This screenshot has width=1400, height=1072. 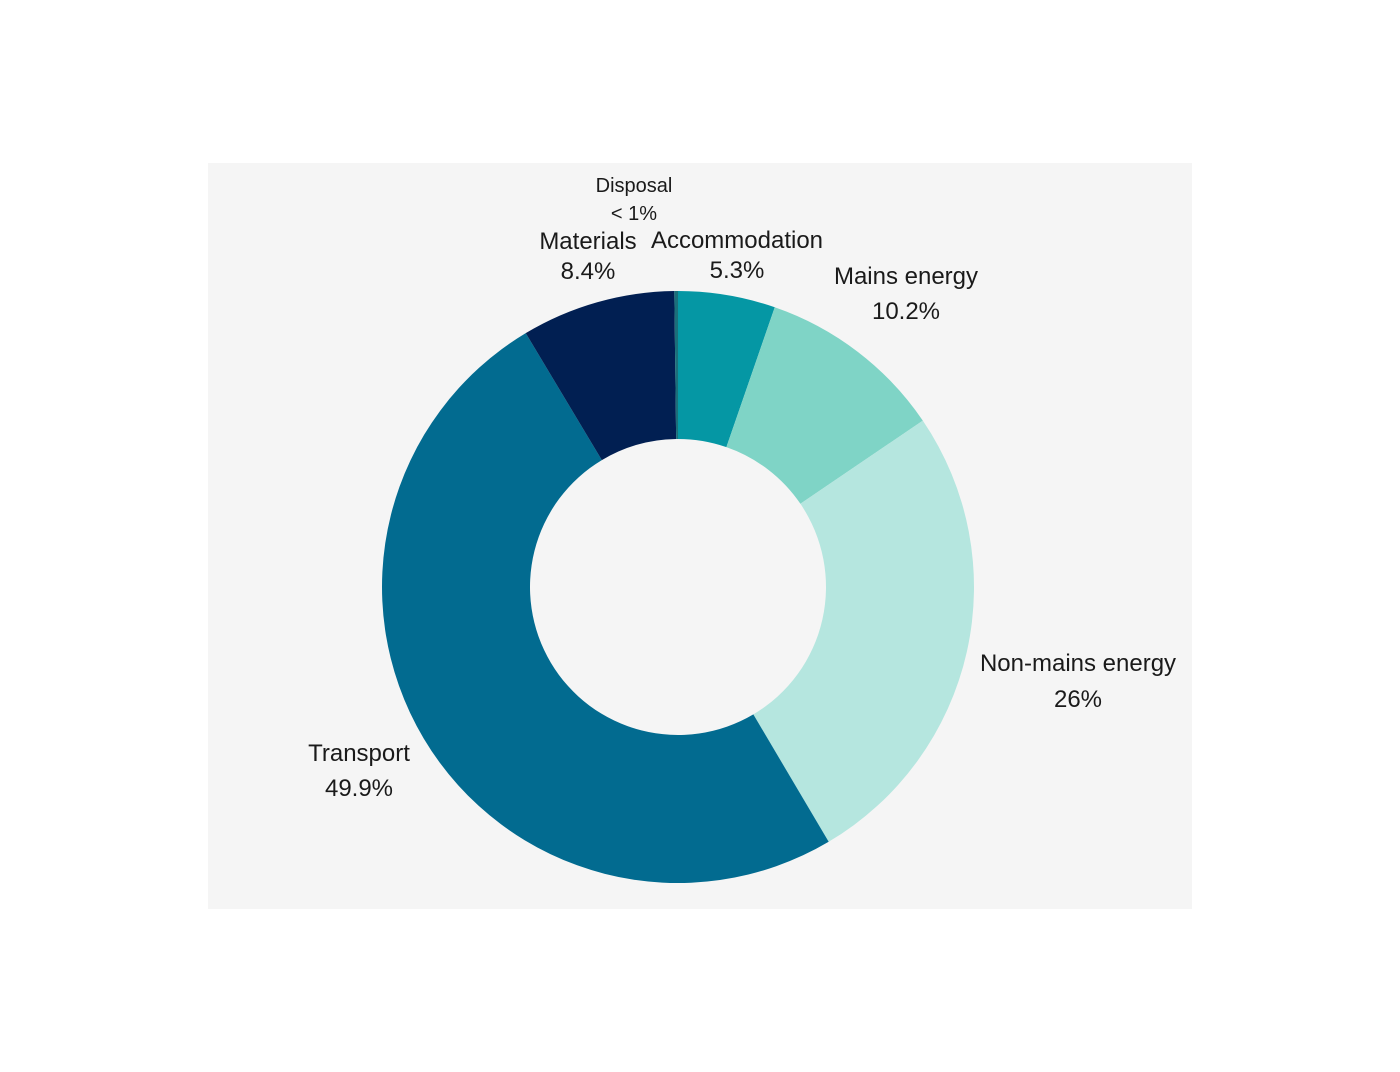 I want to click on slice-disposal, so click(x=676, y=365).